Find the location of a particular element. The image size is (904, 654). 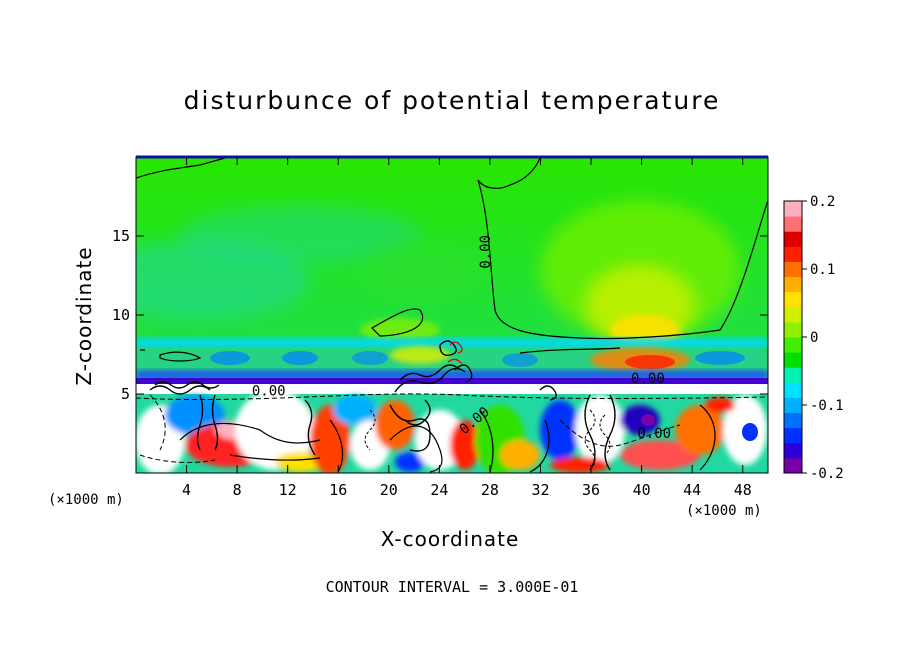

x-tick-label: 24 is located at coordinates (439, 490).